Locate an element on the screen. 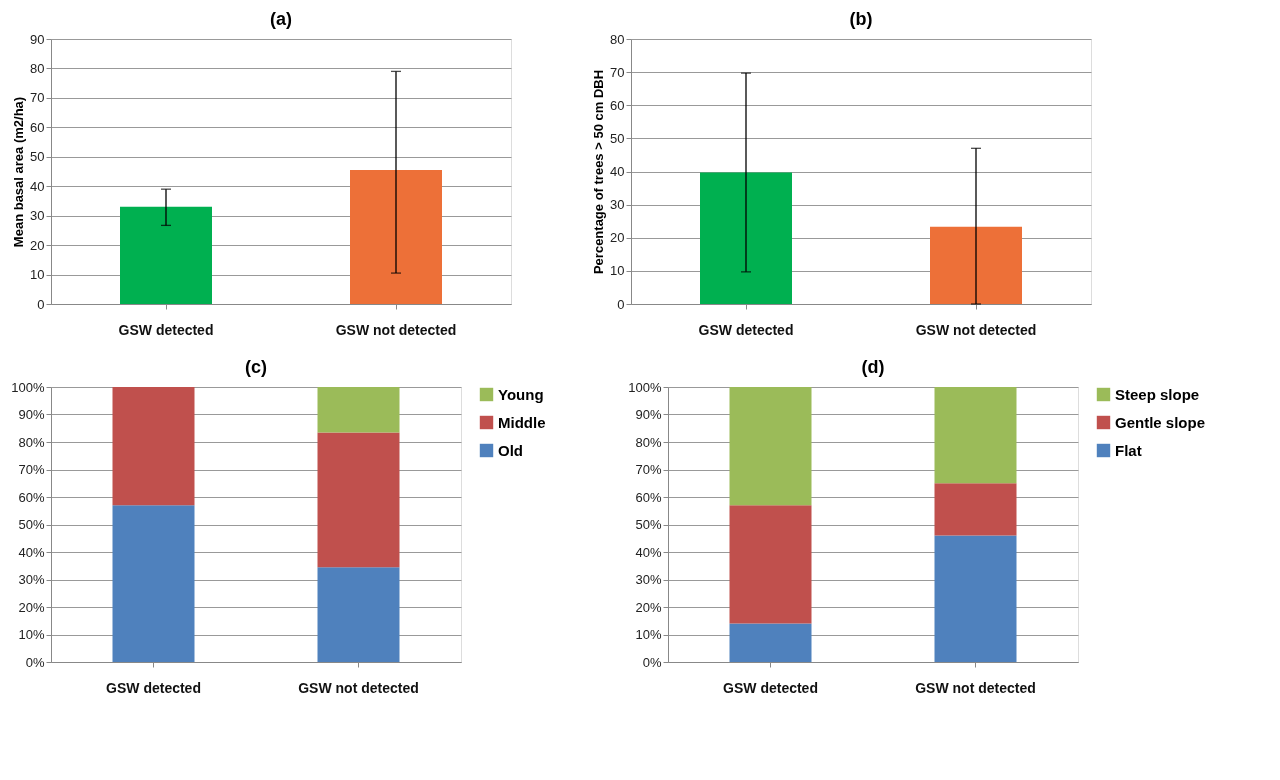  chart-title: (b) is located at coordinates (861, 19).